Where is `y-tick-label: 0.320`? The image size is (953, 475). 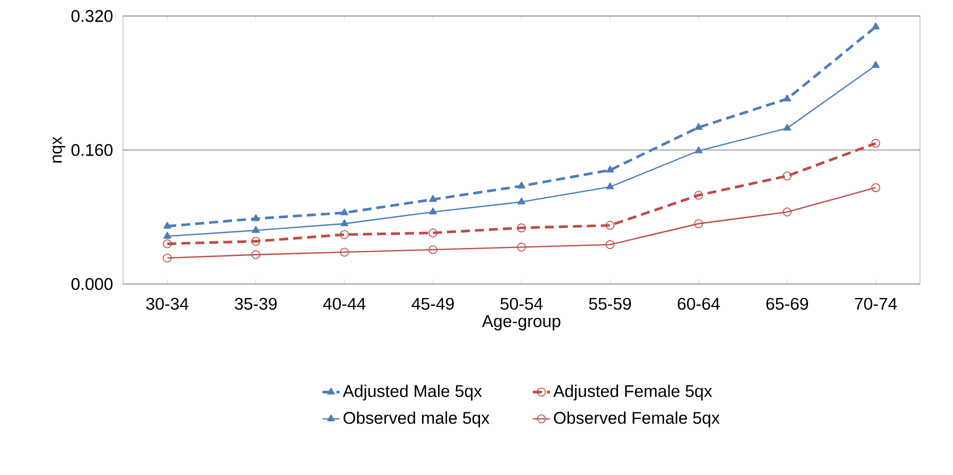
y-tick-label: 0.320 is located at coordinates (92, 16).